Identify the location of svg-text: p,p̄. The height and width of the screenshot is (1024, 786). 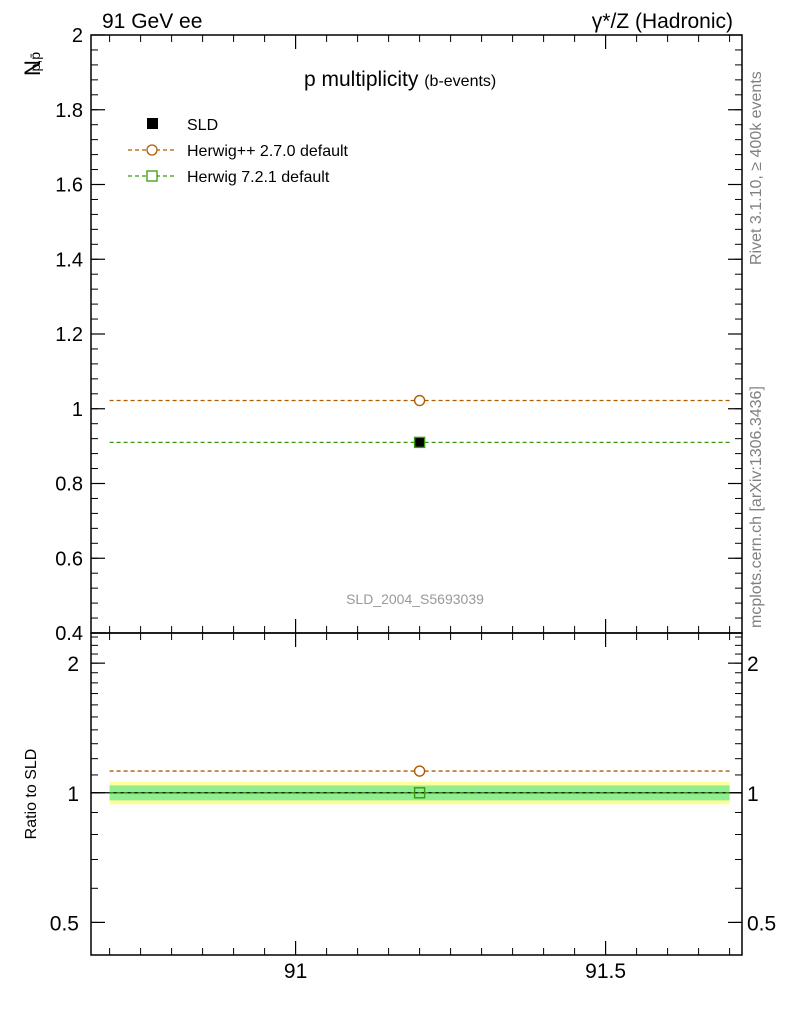
(35, 62).